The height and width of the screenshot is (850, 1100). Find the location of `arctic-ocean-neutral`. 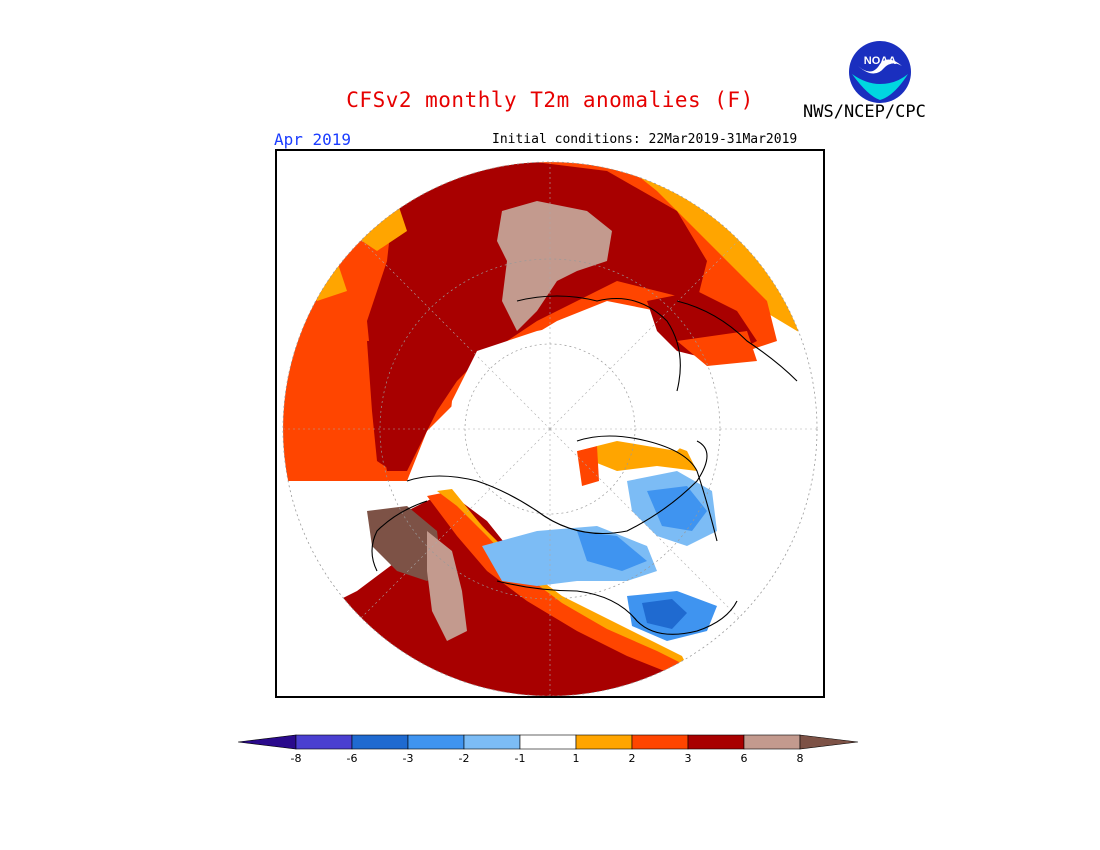

arctic-ocean-neutral is located at coordinates (577, 416).